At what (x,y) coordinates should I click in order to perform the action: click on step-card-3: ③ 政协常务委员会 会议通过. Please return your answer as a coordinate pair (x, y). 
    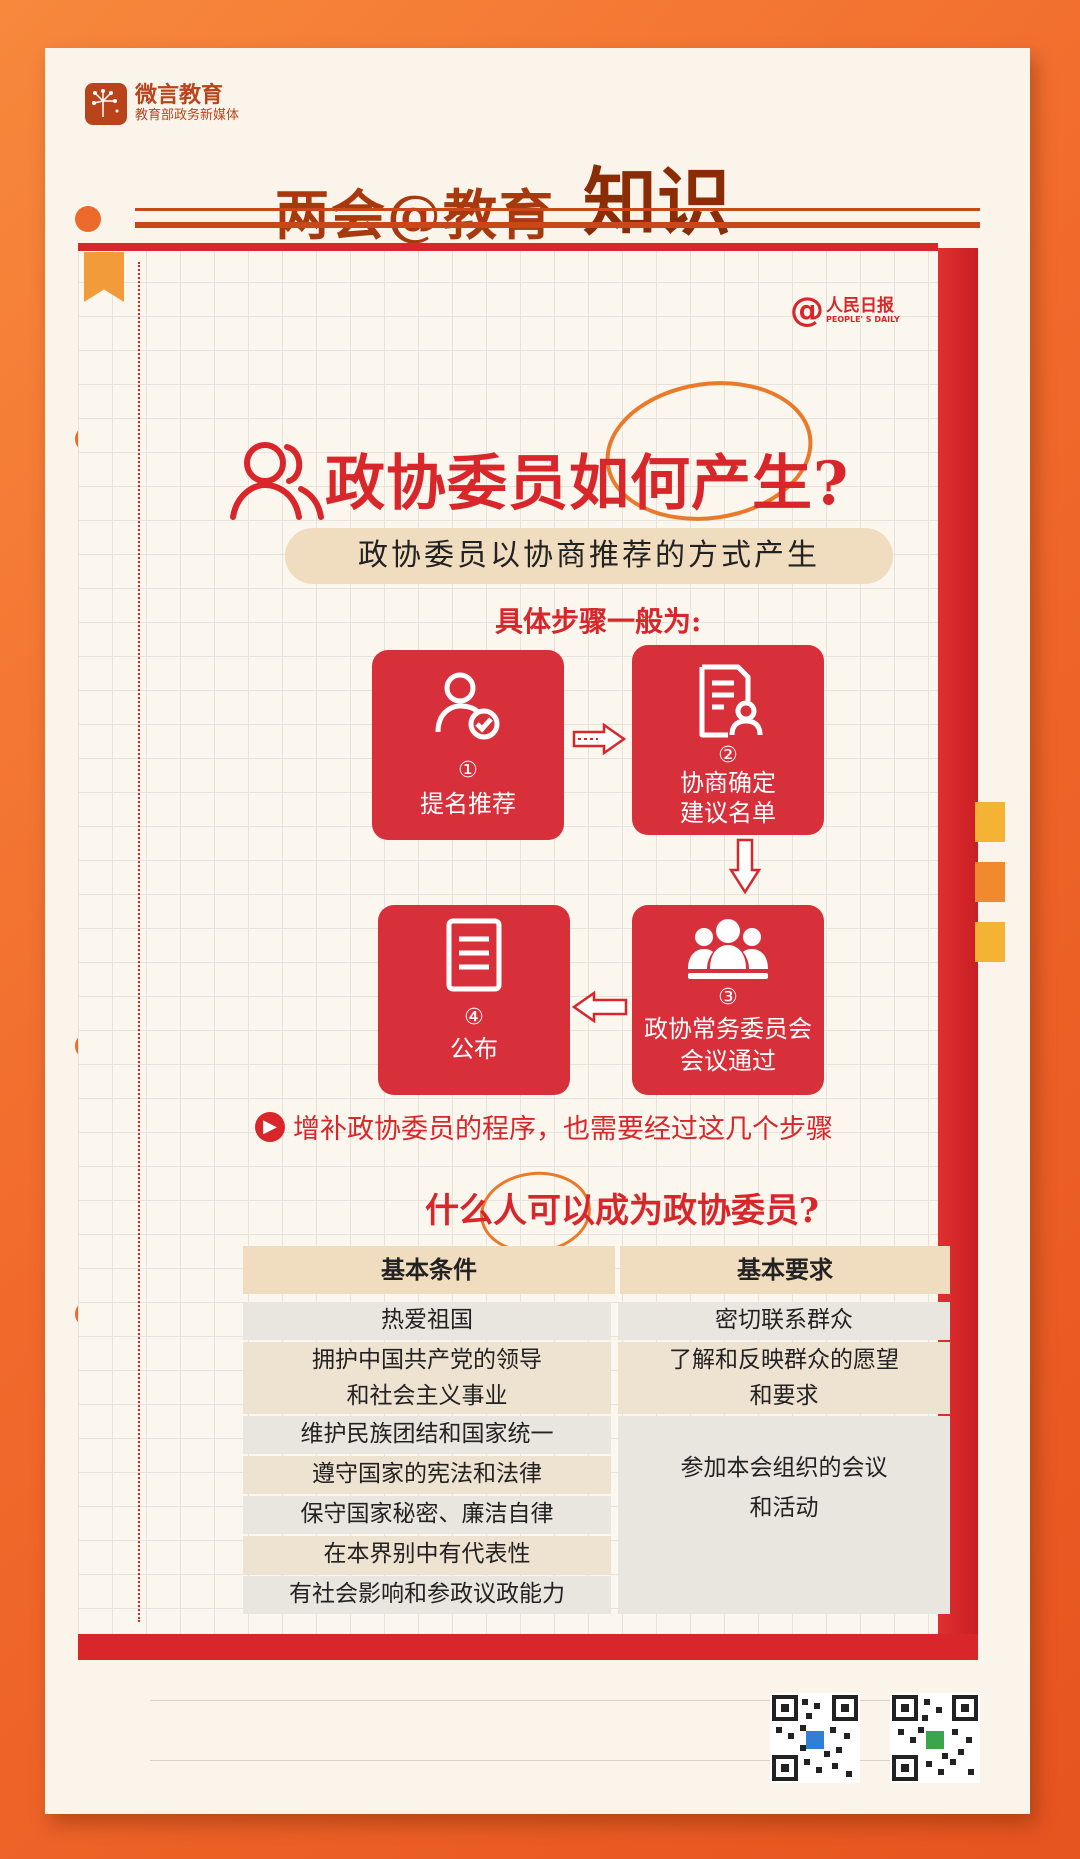
    Looking at the image, I should click on (728, 1000).